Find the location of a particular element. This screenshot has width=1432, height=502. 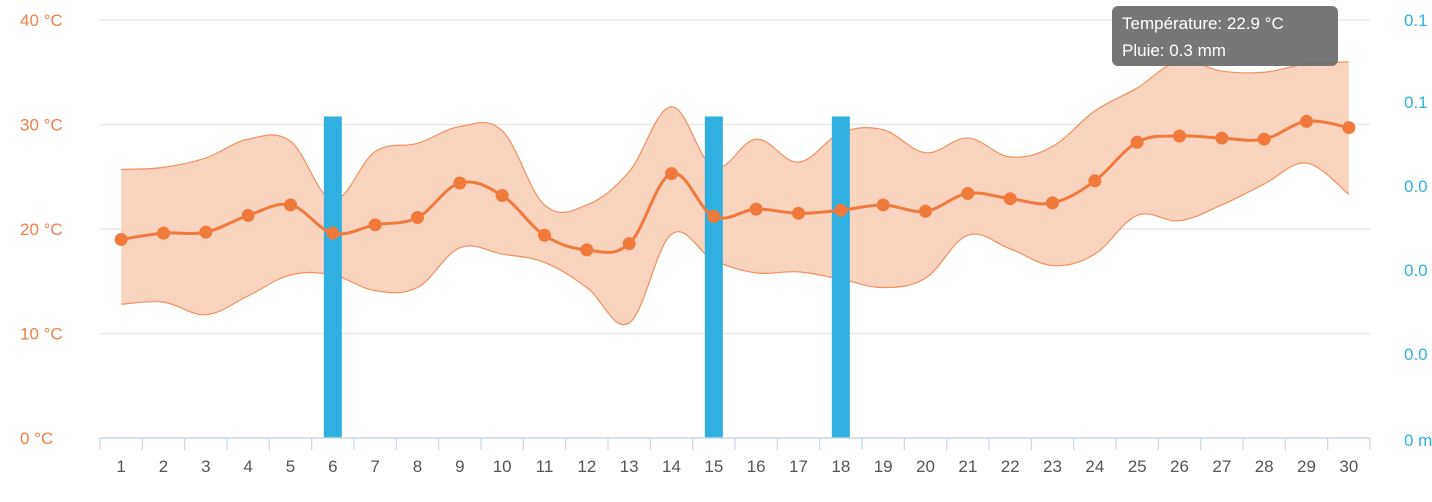

x-tick-label: 25 is located at coordinates (1137, 466).